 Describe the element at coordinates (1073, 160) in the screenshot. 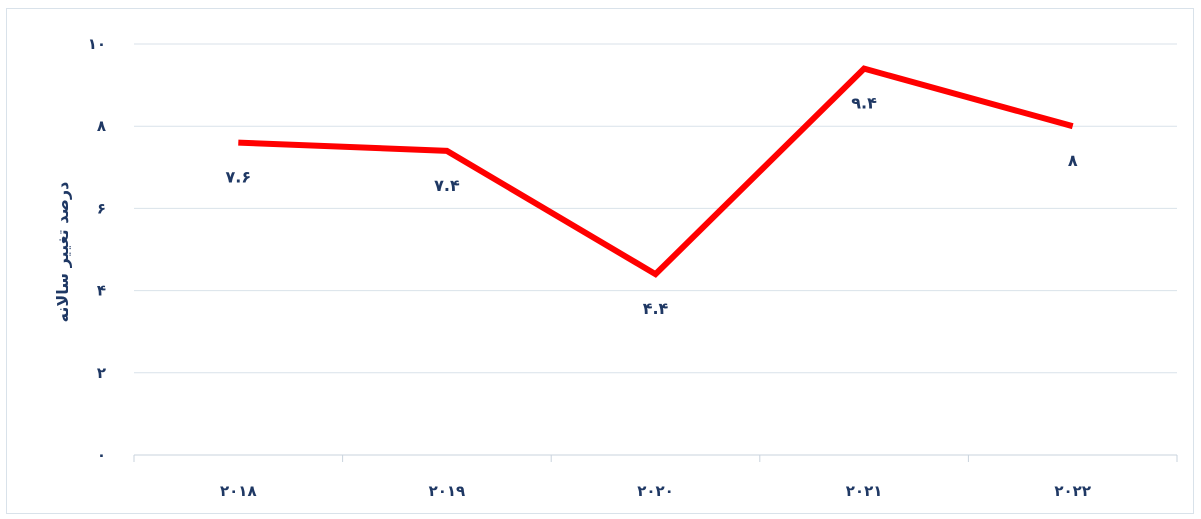

I see `data-label-4: ۸` at that location.